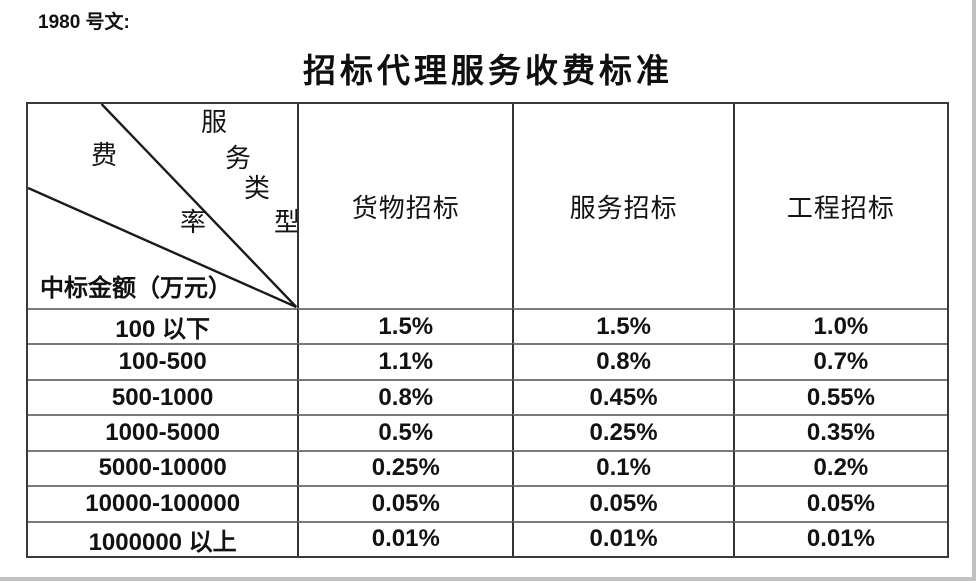 Image resolution: width=976 pixels, height=581 pixels. Describe the element at coordinates (622, 396) in the screenshot. I see `rate-cell: 0.45%` at that location.